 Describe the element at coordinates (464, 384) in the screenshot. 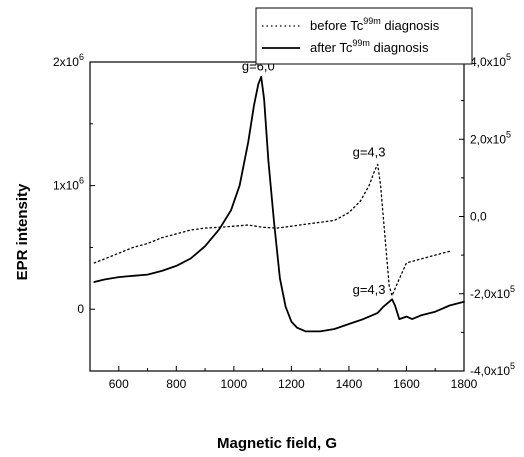

I see `x-tick-label: 1800` at that location.